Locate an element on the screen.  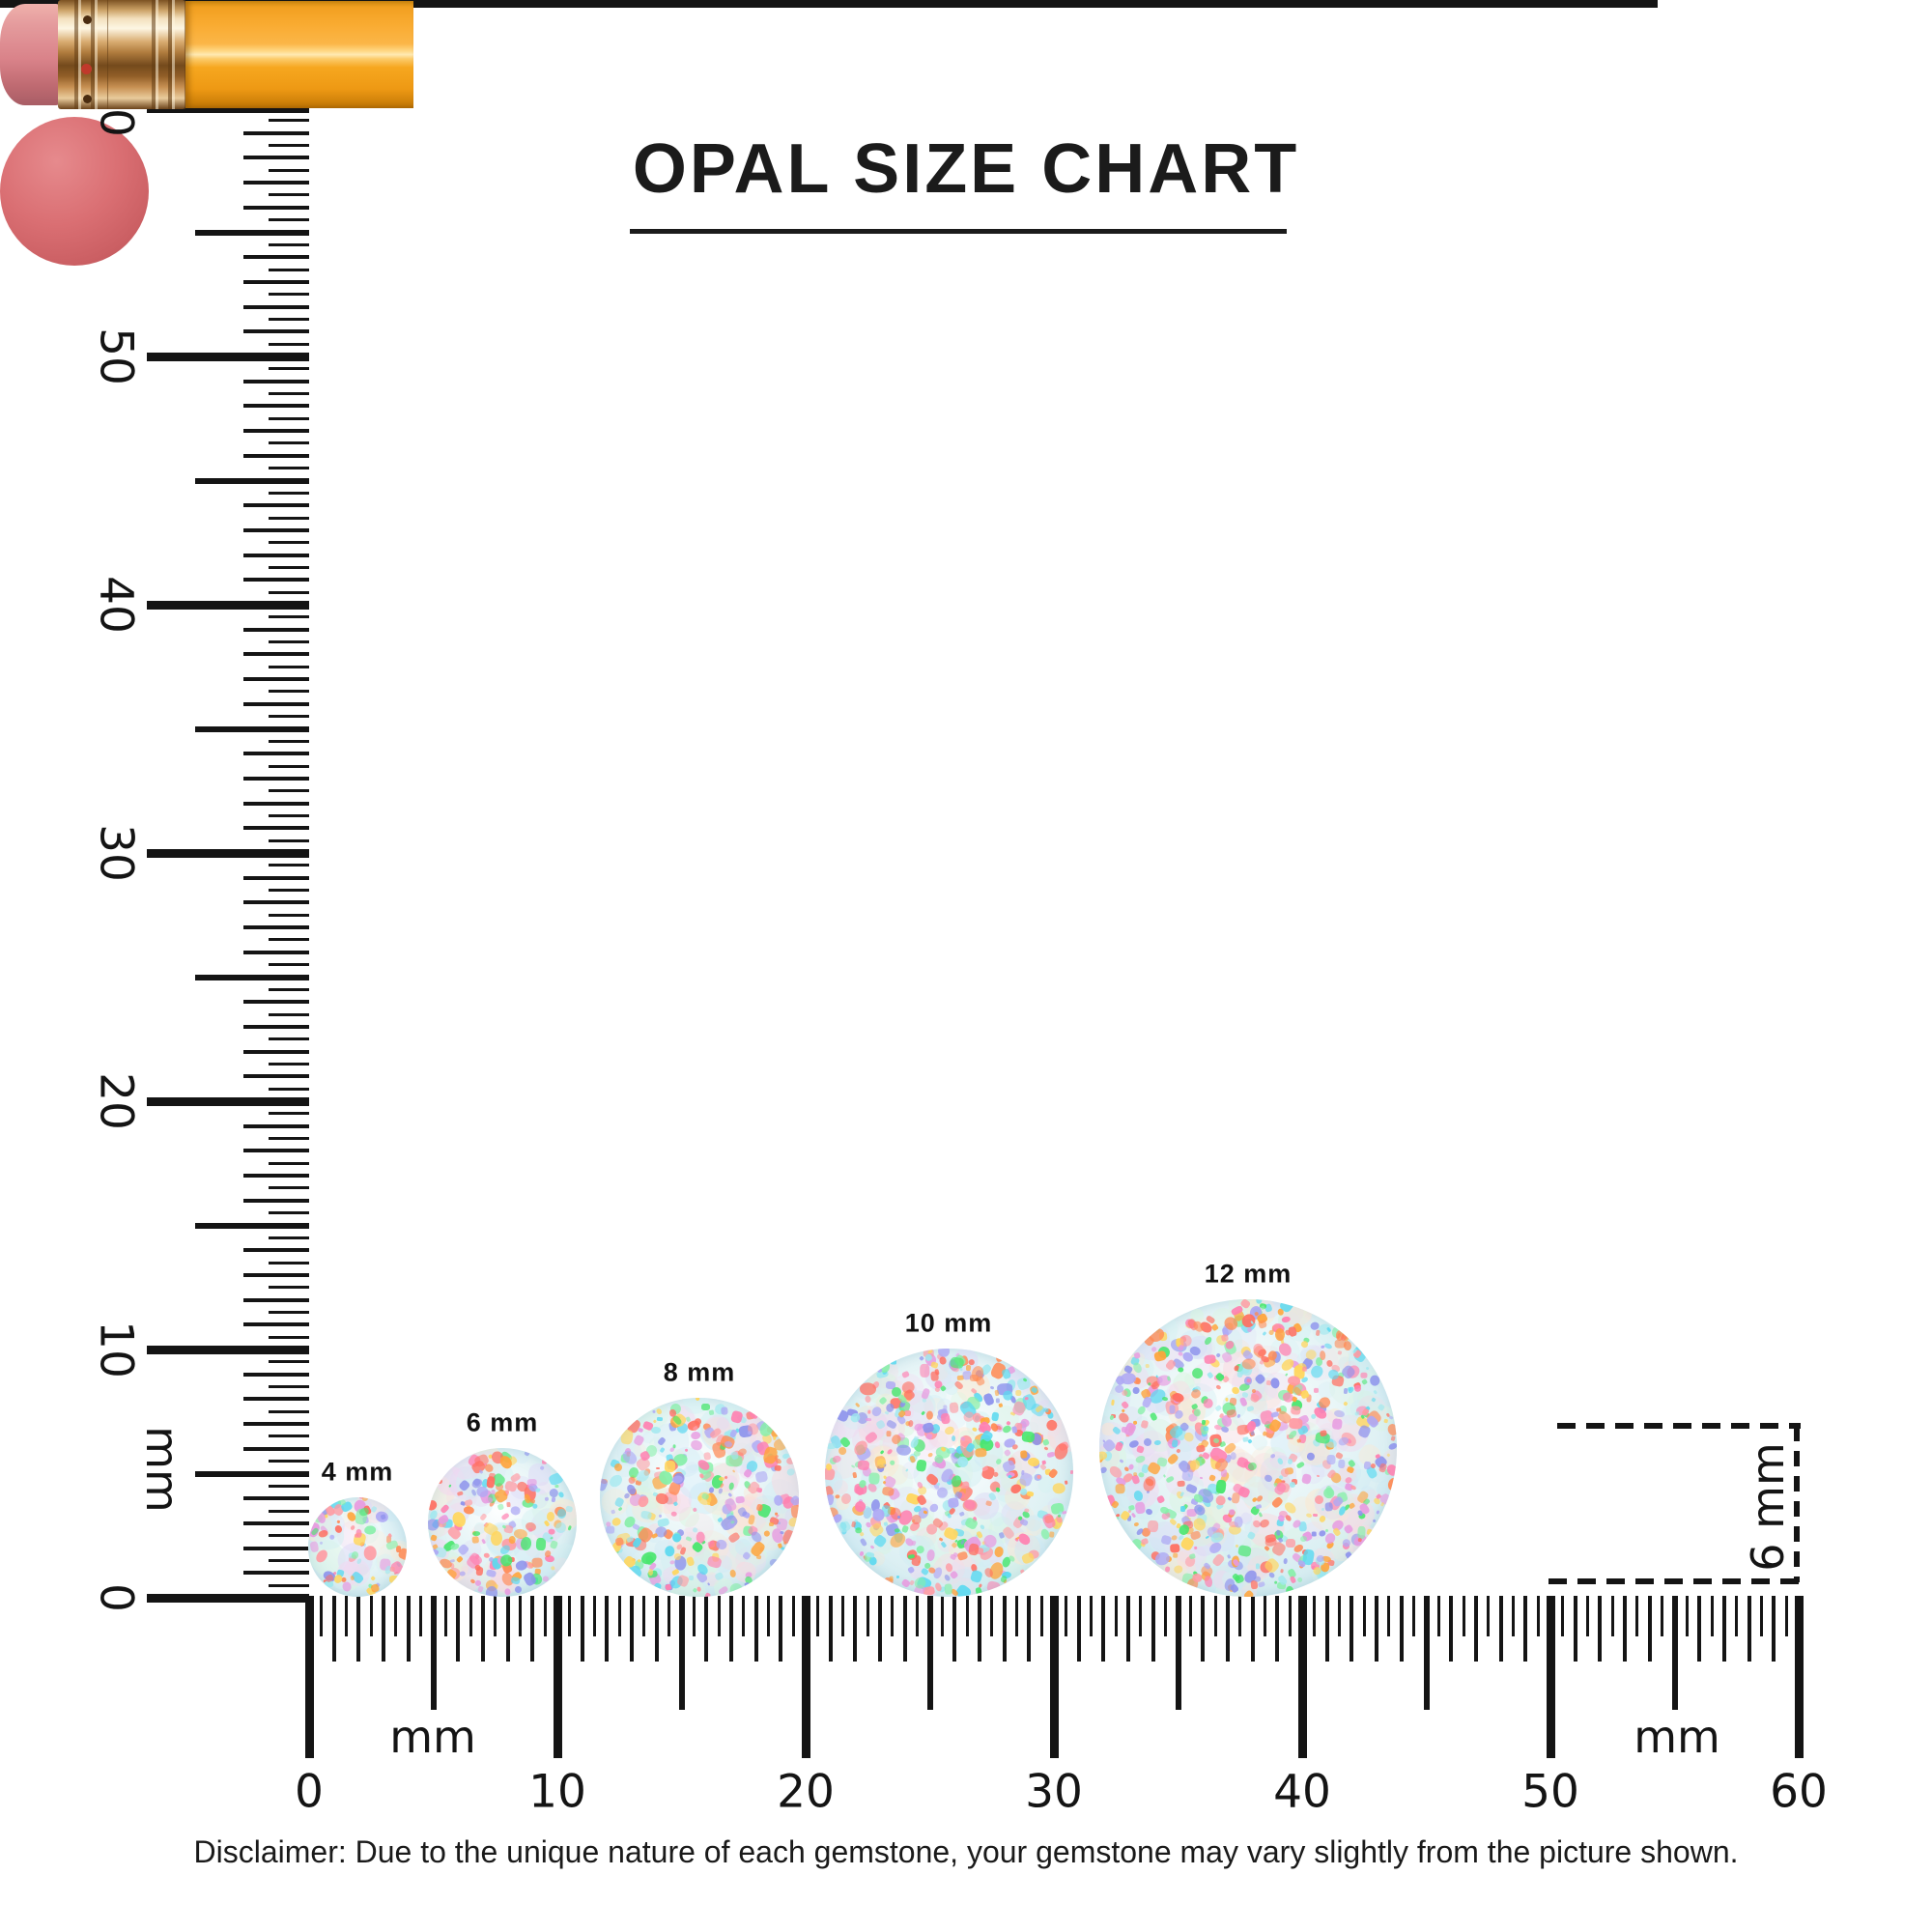
horizontal-ruler-tick-21.5 is located at coordinates (843, 1616).